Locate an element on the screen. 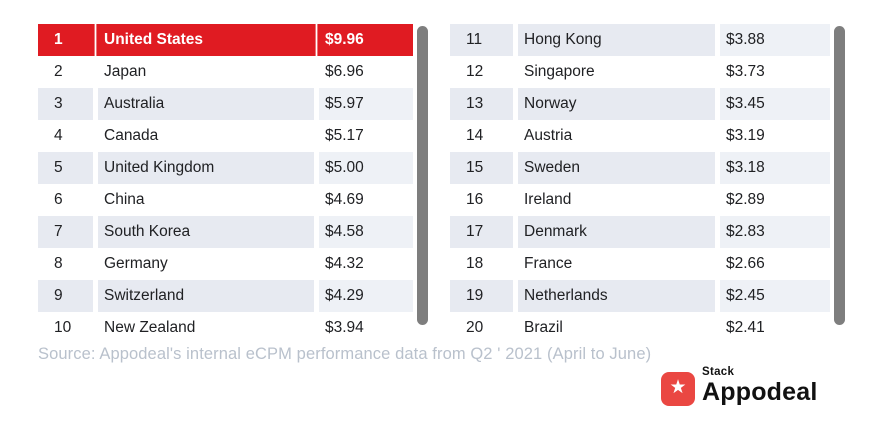  rank-cell: 5 is located at coordinates (65, 168).